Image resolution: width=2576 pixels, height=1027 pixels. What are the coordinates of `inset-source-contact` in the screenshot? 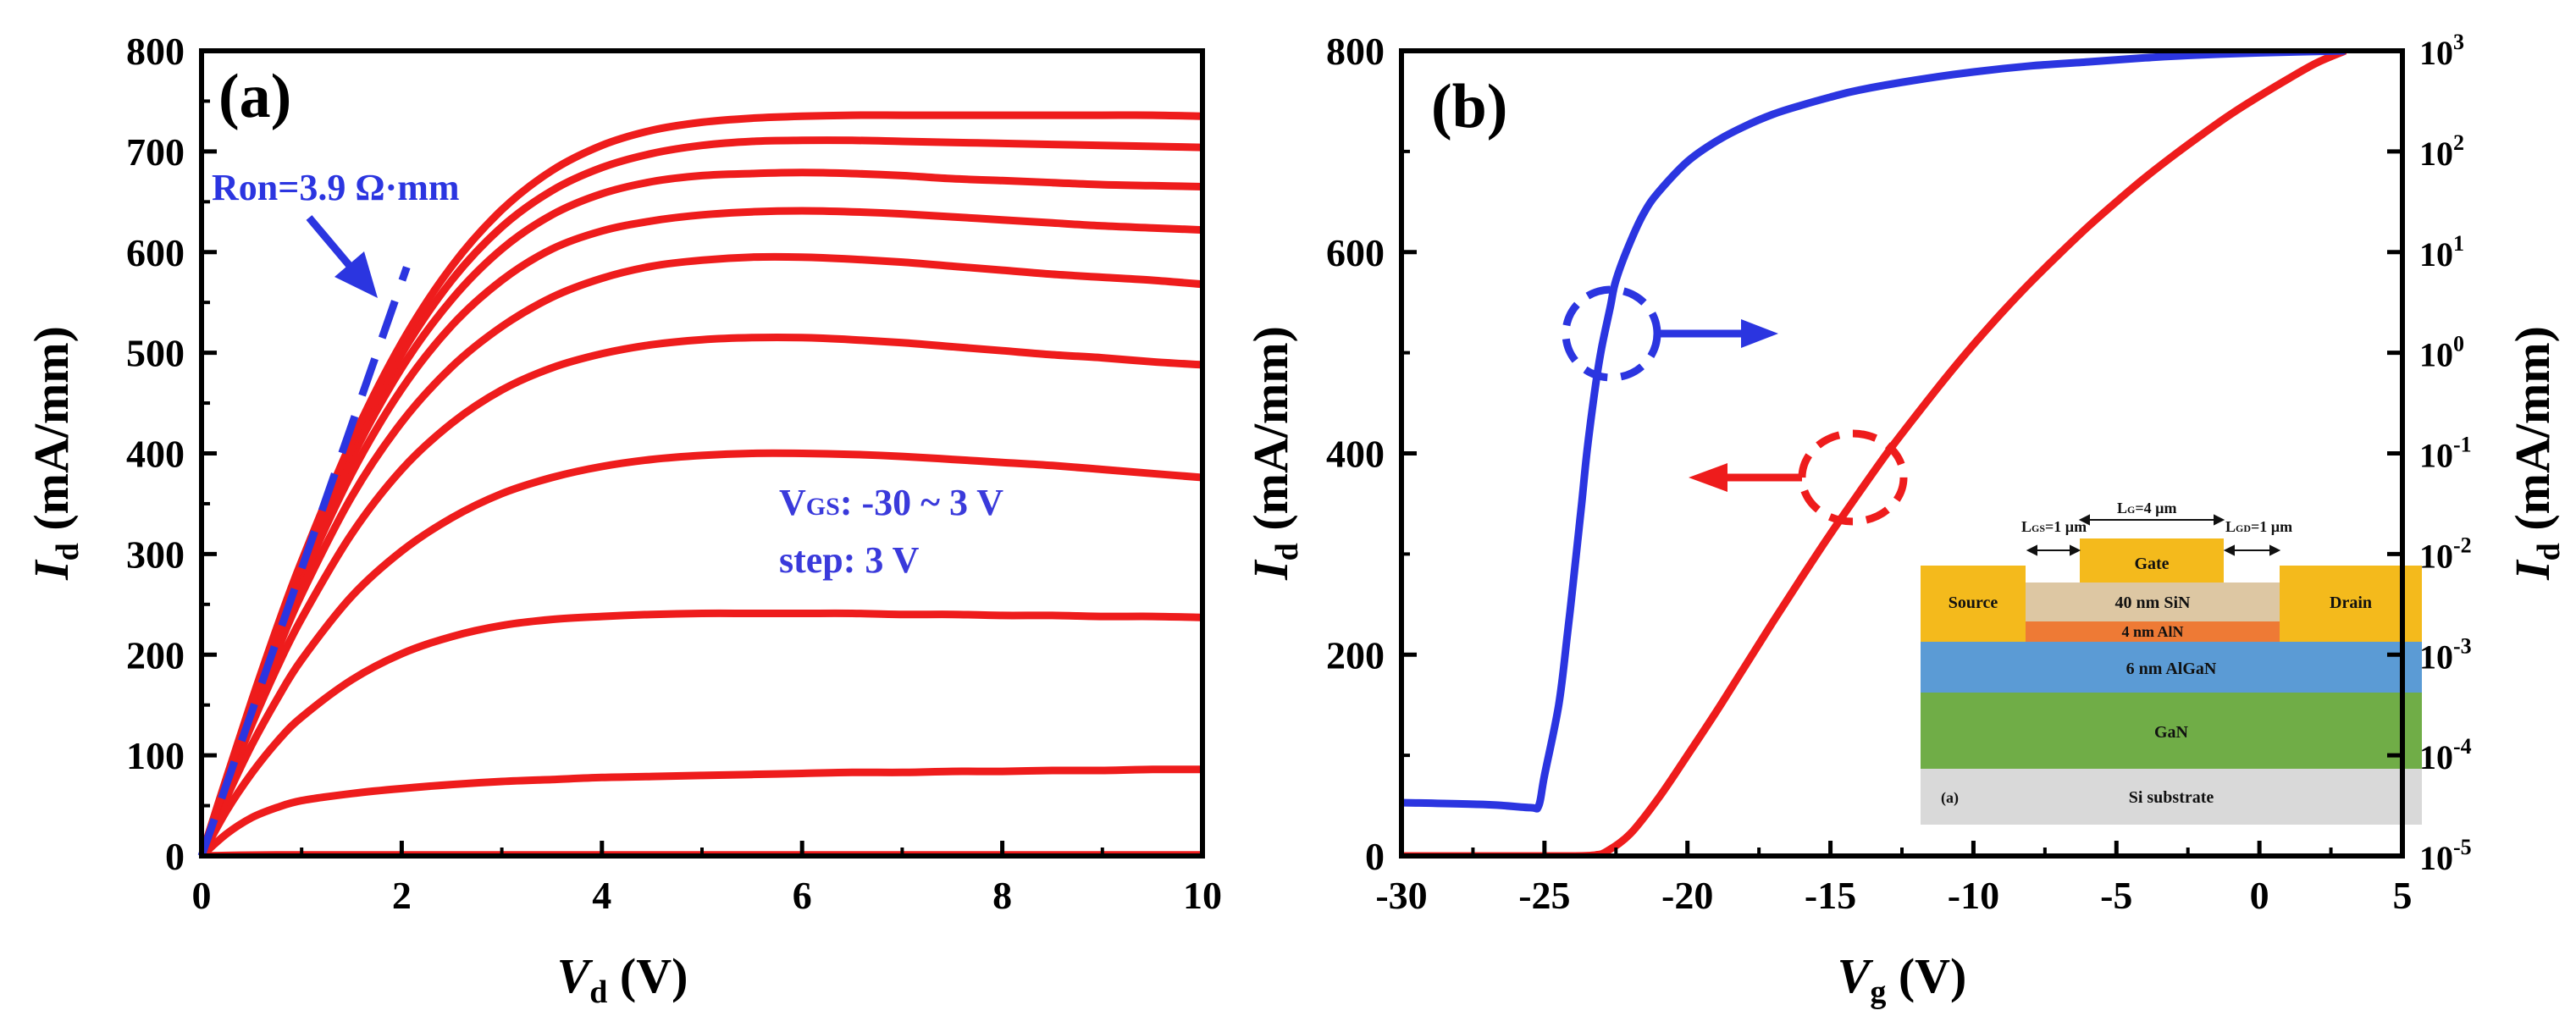 It's located at (1974, 604).